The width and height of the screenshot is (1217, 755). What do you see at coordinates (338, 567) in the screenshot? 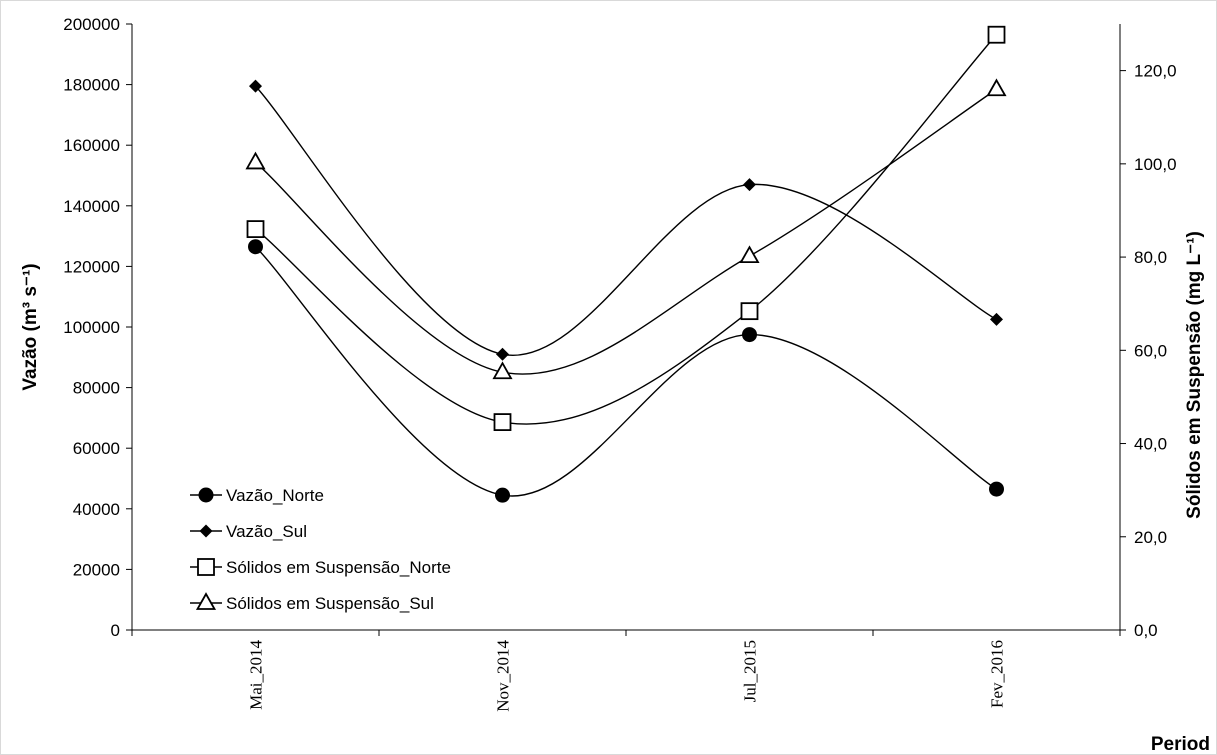
I see `legend-label: Sólidos em Suspensão_Norte` at bounding box center [338, 567].